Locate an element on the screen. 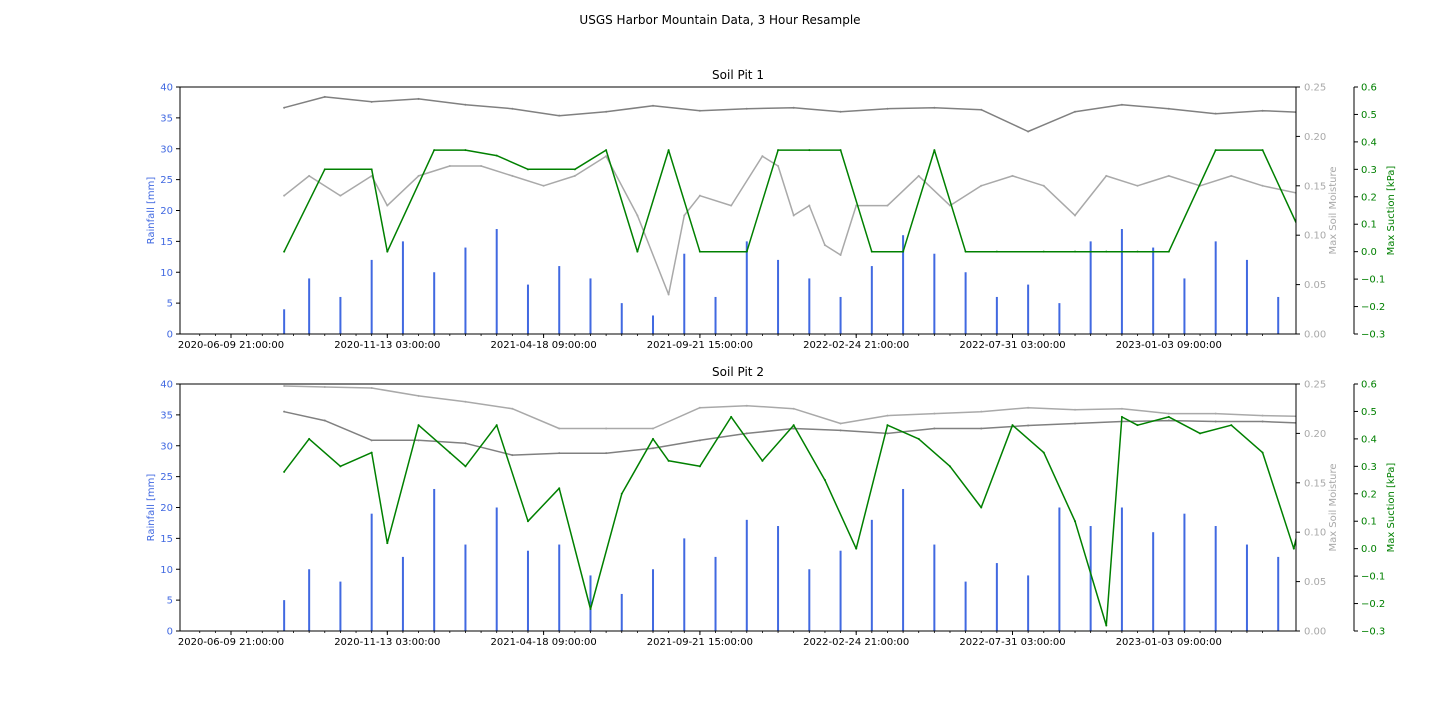 The height and width of the screenshot is (720, 1440). right2-tick-label: 0.6 is located at coordinates (1369, 385).